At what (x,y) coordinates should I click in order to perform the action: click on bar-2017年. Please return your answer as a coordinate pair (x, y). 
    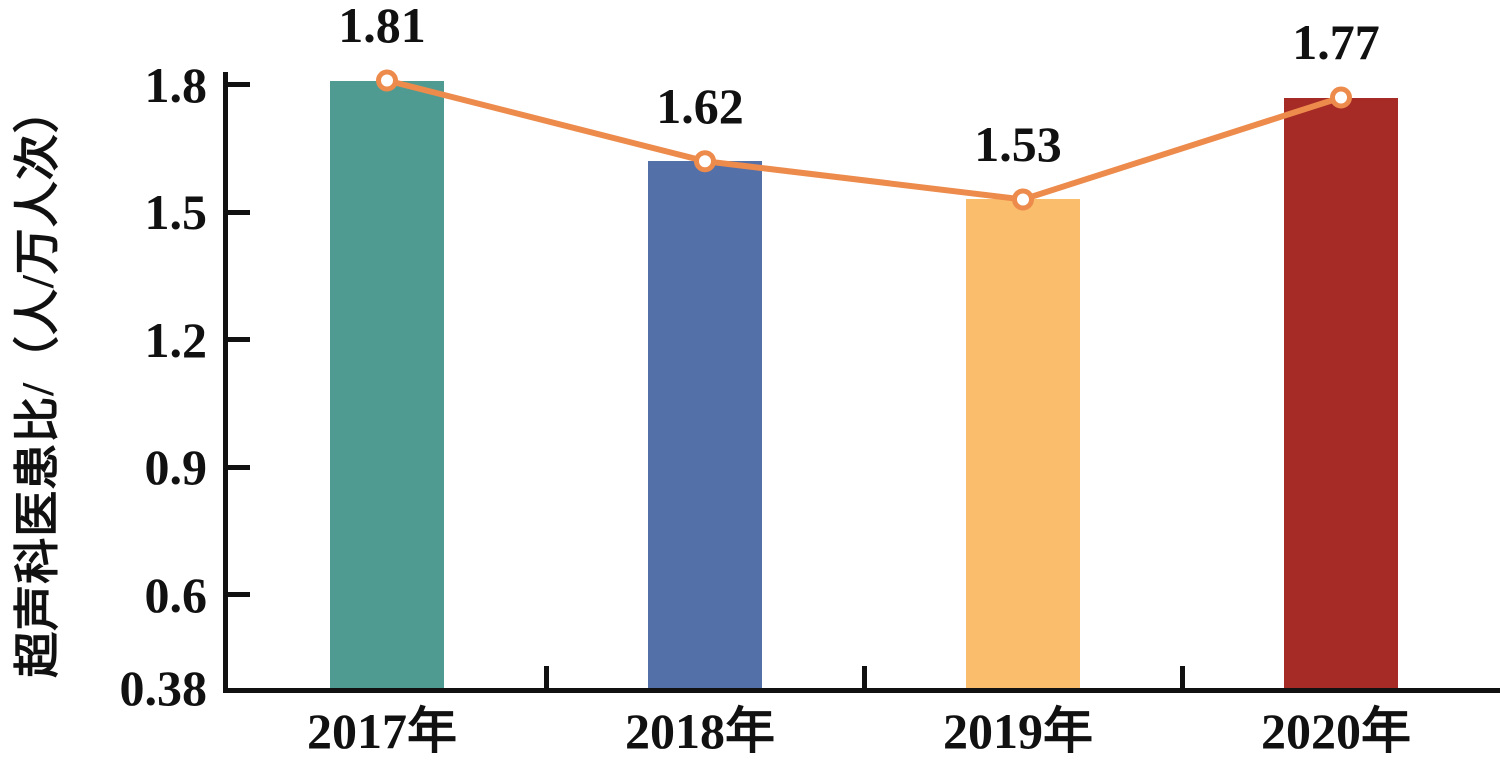
    Looking at the image, I should click on (387, 384).